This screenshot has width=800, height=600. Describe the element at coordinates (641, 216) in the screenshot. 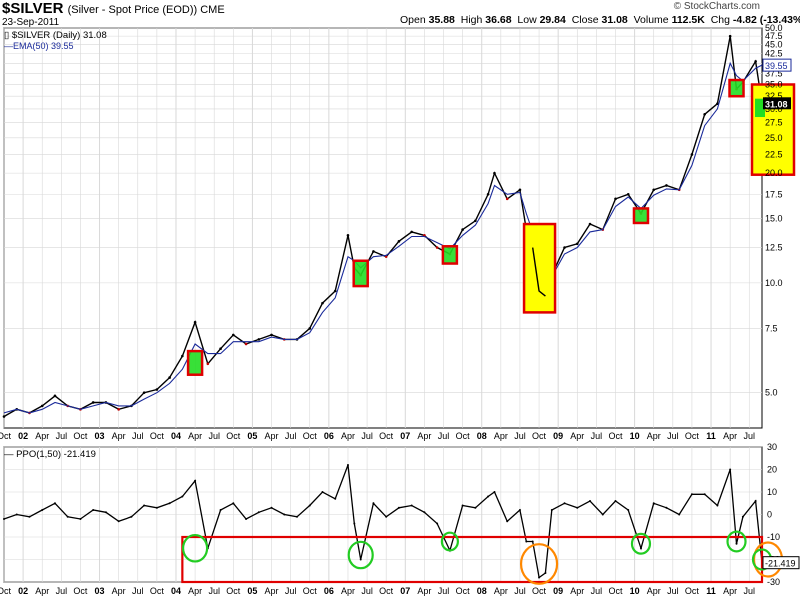

I see `pullback-box-2010` at that location.